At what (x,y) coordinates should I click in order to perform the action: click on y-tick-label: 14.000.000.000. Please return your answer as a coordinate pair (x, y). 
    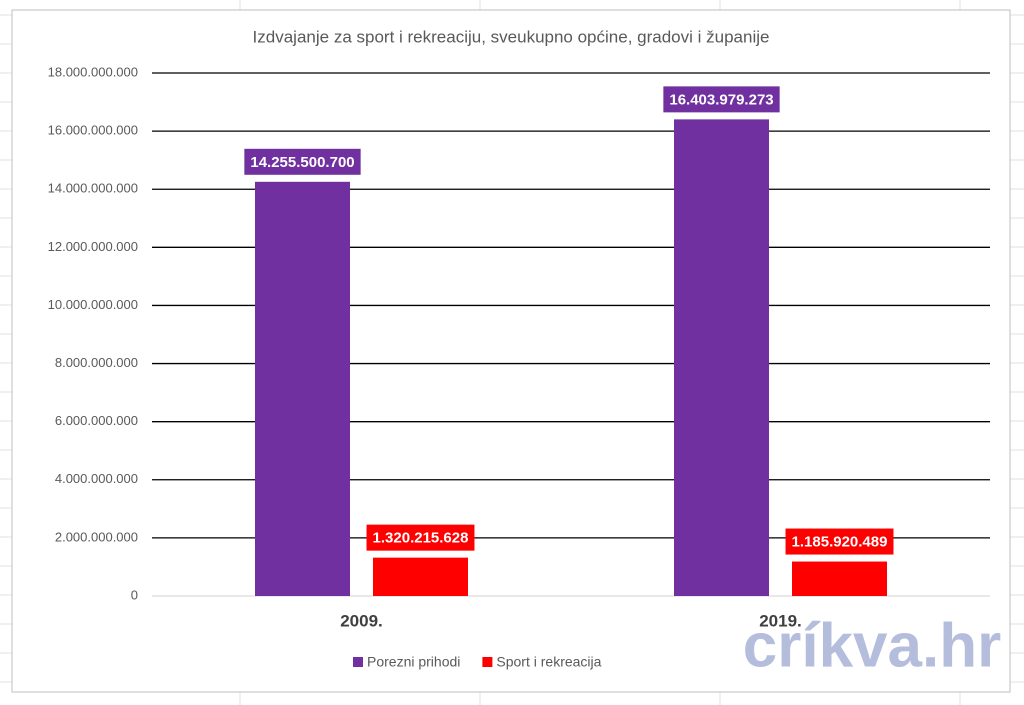
    Looking at the image, I should click on (93, 188).